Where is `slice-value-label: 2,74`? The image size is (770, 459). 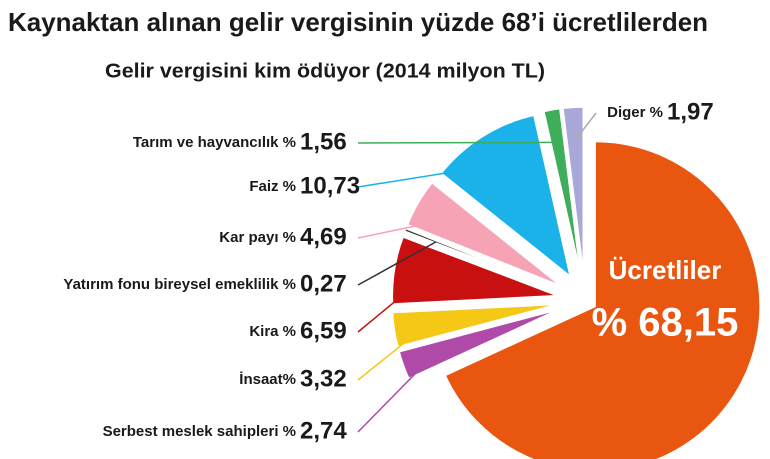 slice-value-label: 2,74 is located at coordinates (323, 430).